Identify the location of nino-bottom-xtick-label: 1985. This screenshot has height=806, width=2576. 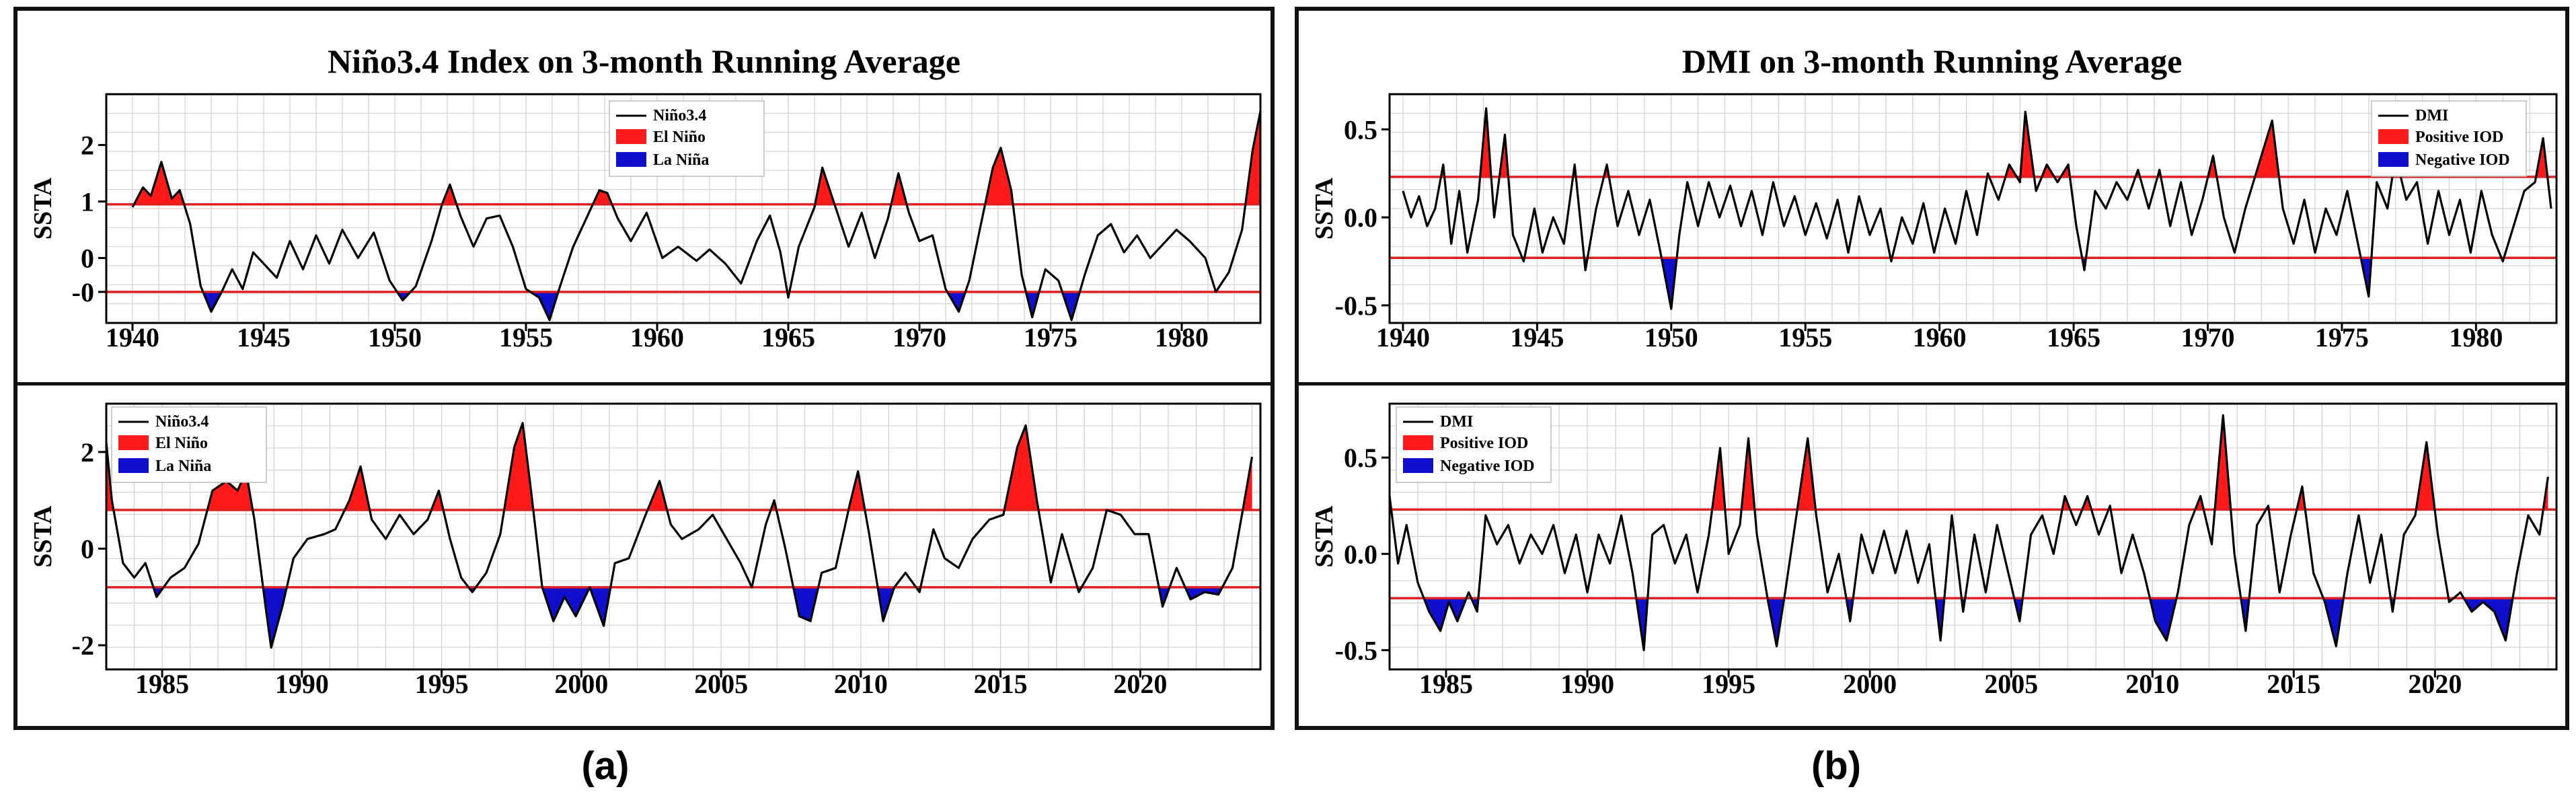
(162, 684).